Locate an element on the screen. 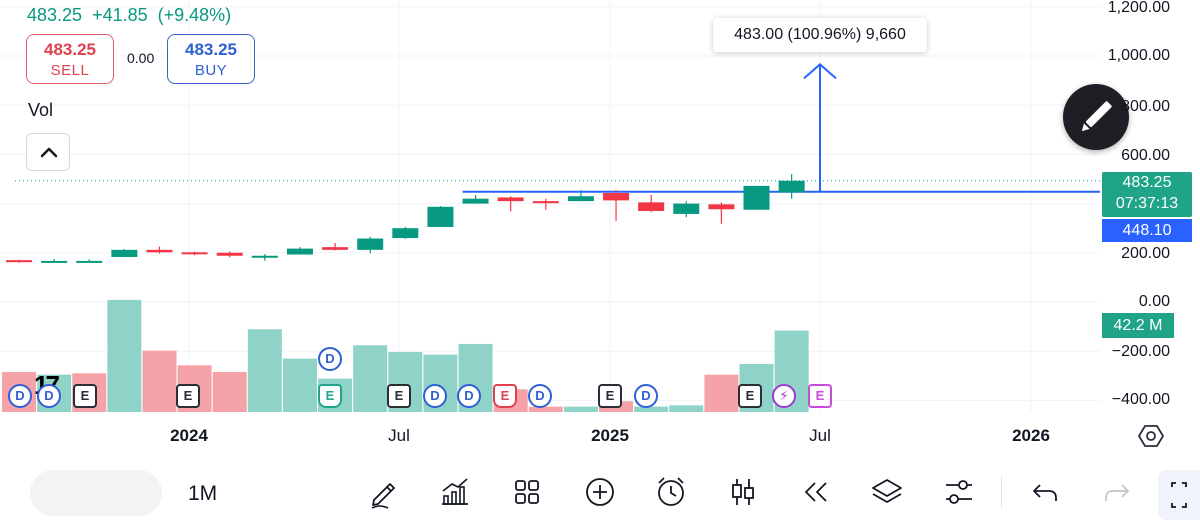 Image resolution: width=1200 pixels, height=530 pixels. sell-button: 483.25 SELL is located at coordinates (70, 59).